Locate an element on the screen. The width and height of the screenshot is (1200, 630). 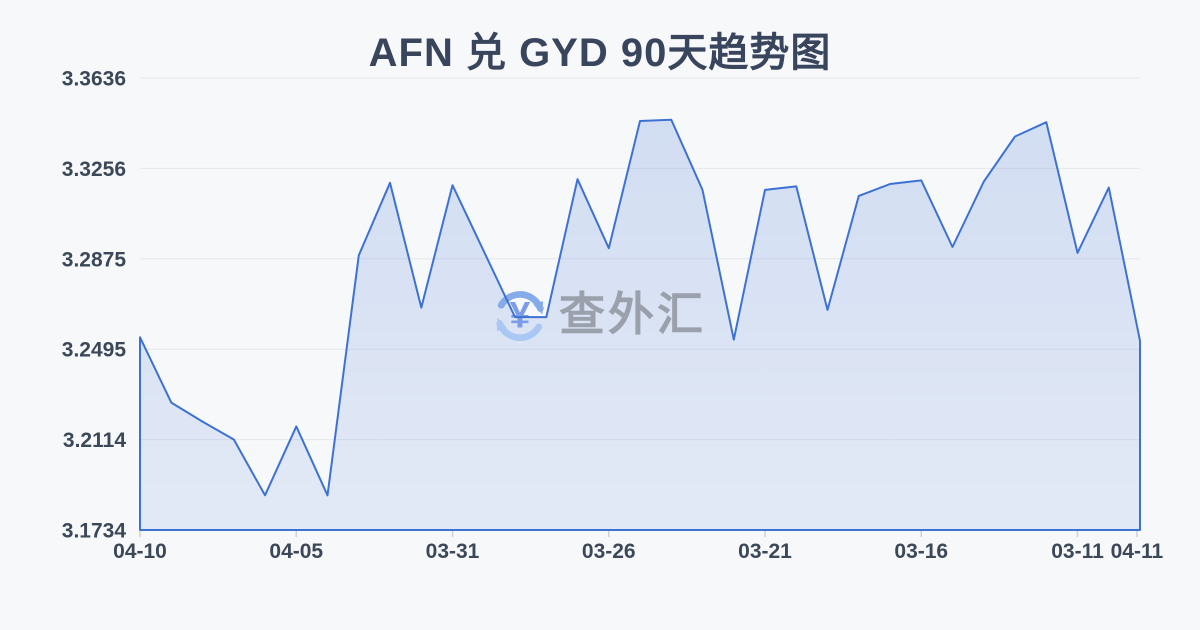
x-axis-label: 03-26 is located at coordinates (609, 551).